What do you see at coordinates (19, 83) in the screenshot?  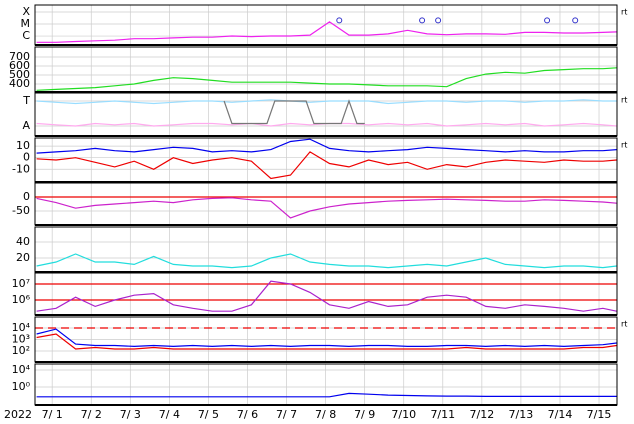 I see `y-tick-label: 400` at bounding box center [19, 83].